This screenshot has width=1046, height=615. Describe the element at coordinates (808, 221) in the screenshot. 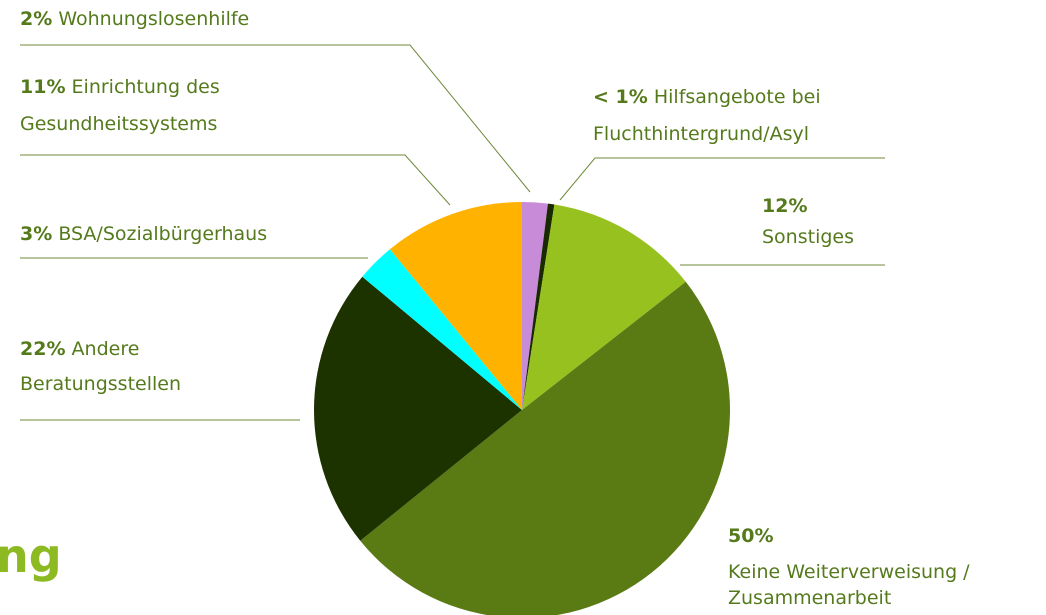

I see `slice-label: 12% Sonstiges` at that location.